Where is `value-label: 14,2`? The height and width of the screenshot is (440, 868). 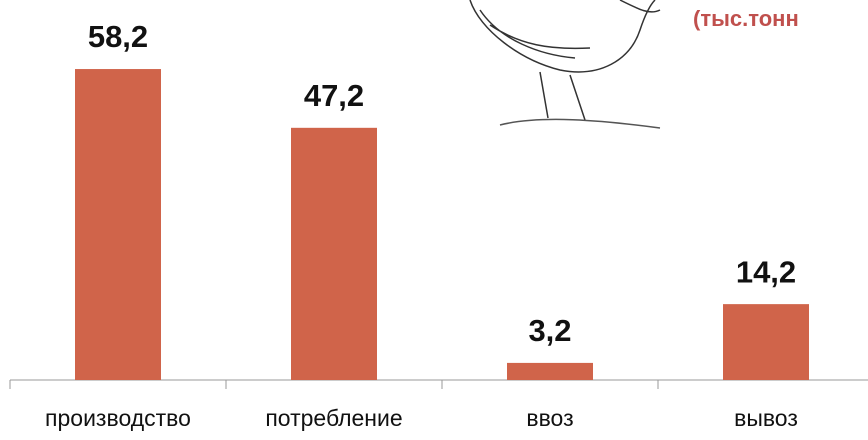
value-label: 14,2 is located at coordinates (766, 271).